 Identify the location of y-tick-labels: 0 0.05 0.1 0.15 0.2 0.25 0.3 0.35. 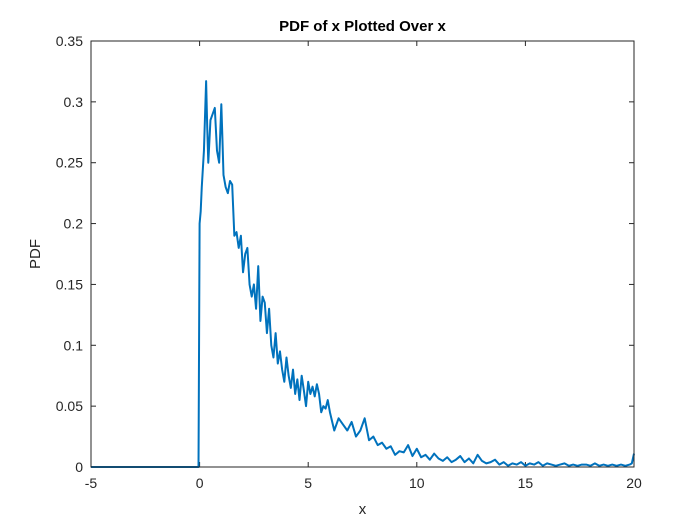
(69, 254).